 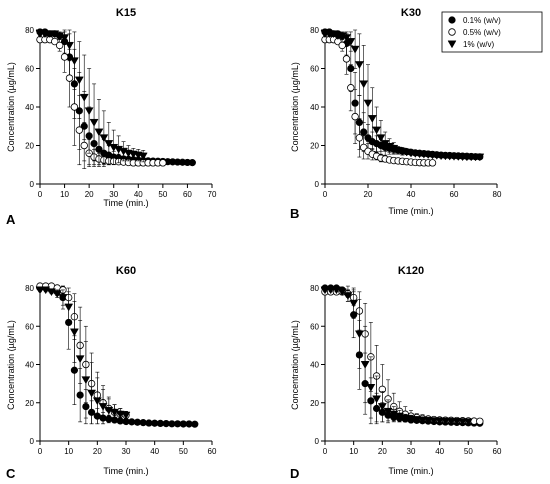 I want to click on x-tick-label: 80, so click(x=497, y=194).